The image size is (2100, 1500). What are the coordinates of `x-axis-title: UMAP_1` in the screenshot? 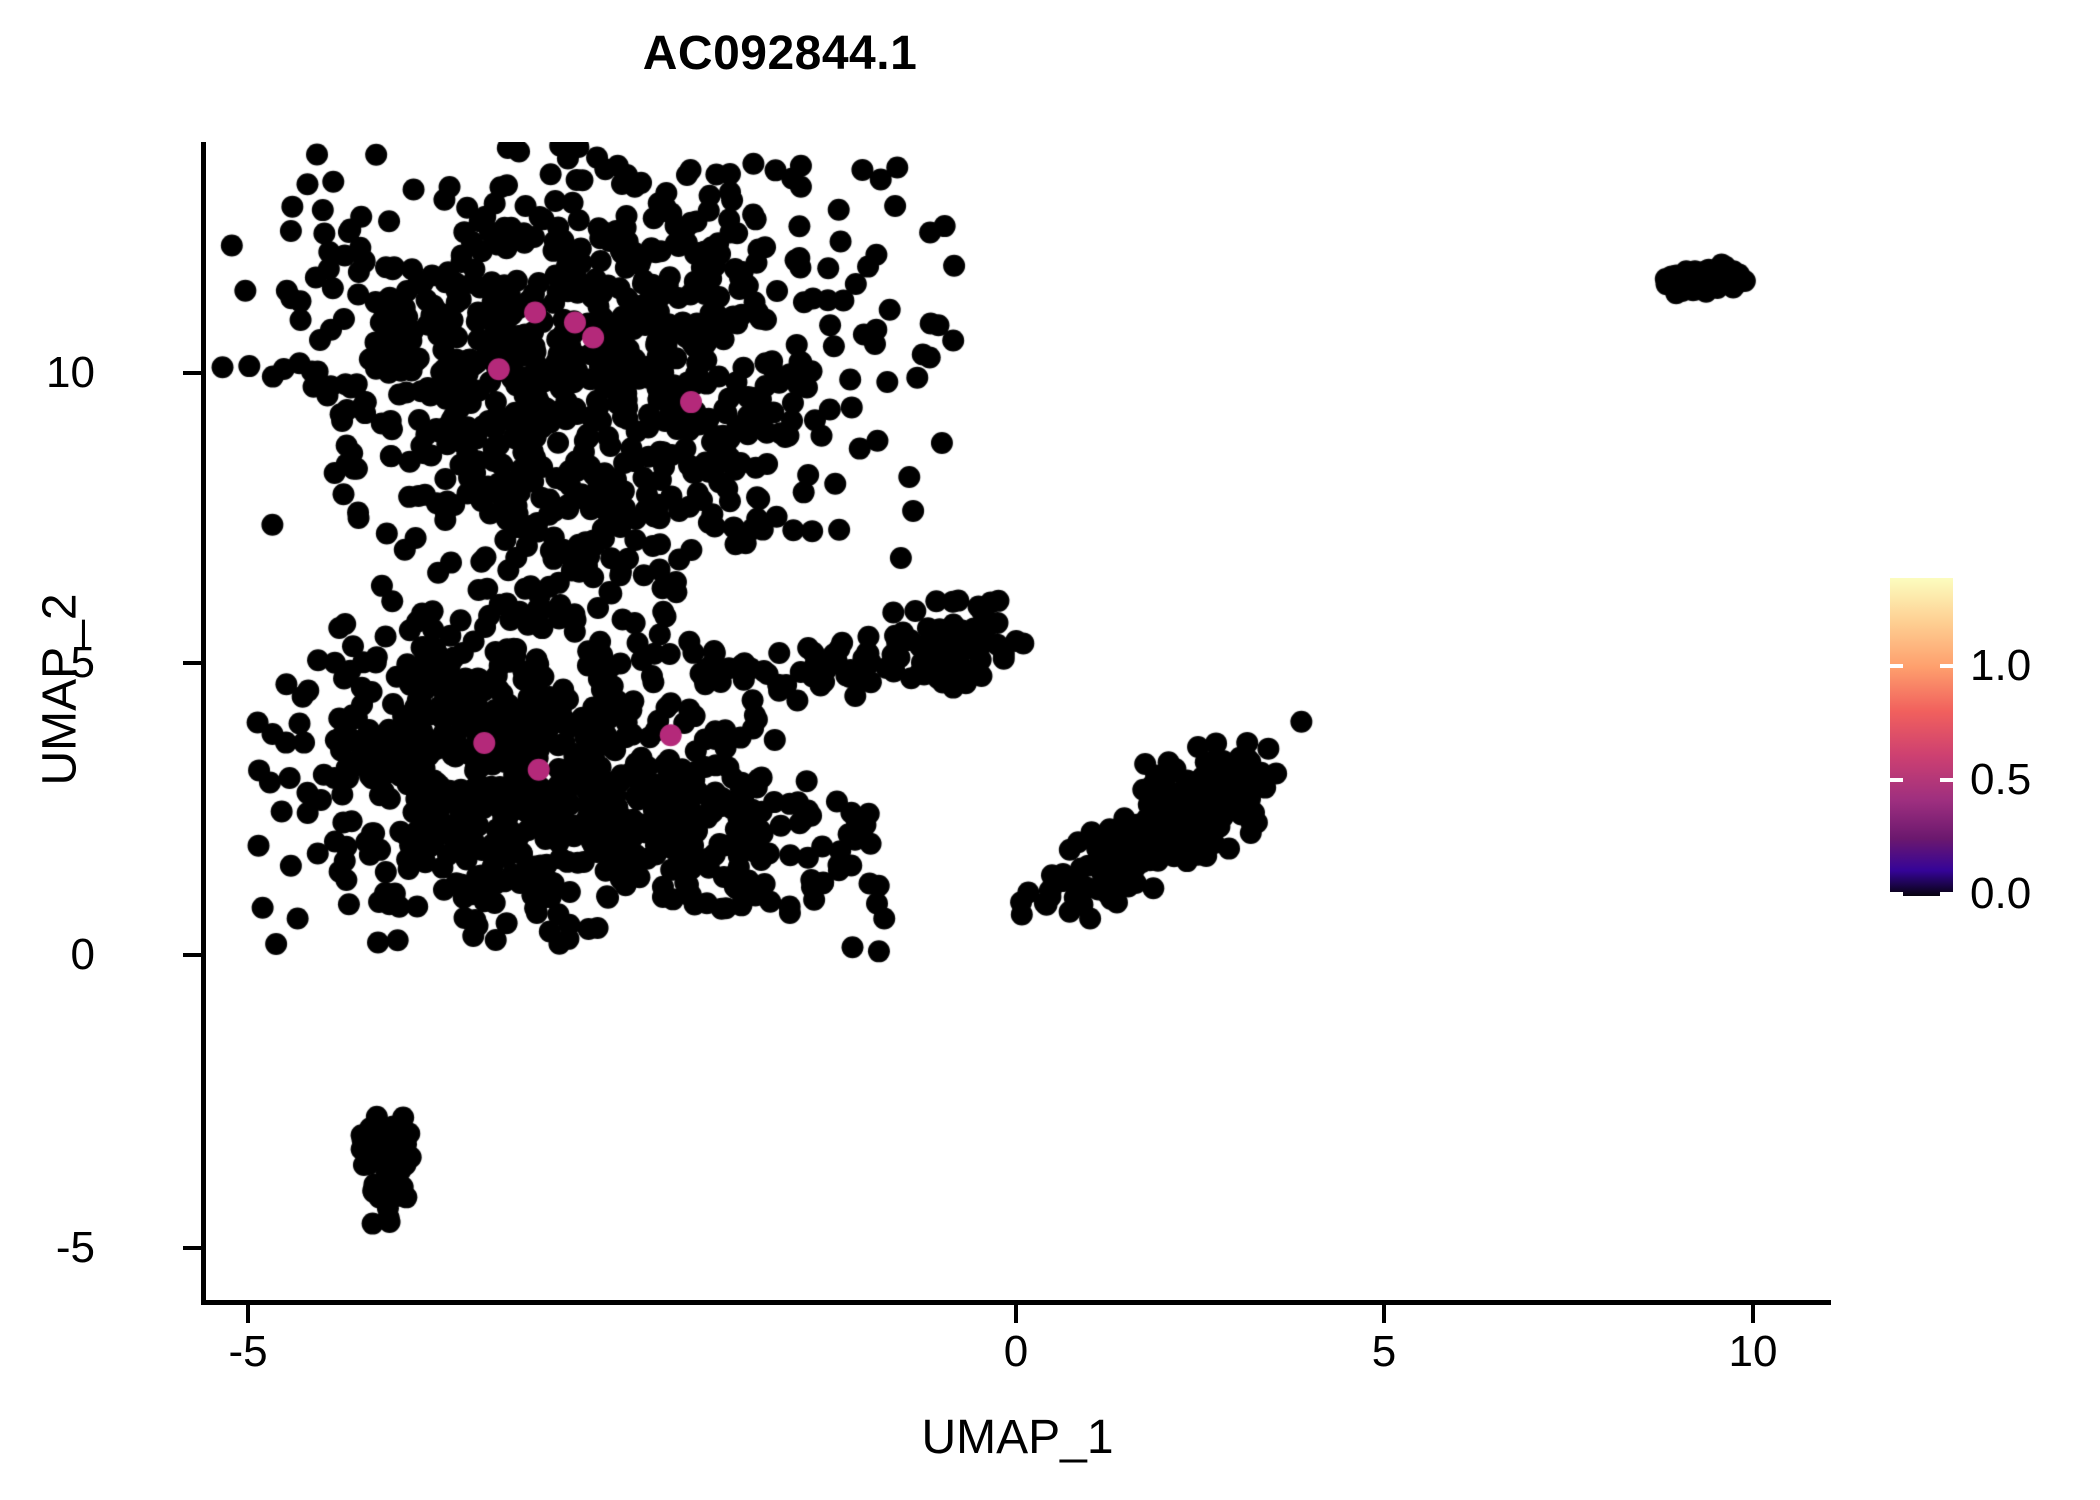 It's located at (1017, 1437).